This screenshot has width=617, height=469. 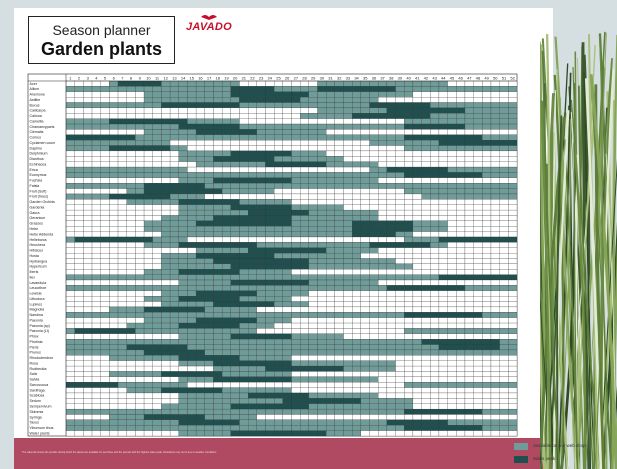 What do you see at coordinates (561, 289) in the screenshot?
I see `grass-blade` at bounding box center [561, 289].